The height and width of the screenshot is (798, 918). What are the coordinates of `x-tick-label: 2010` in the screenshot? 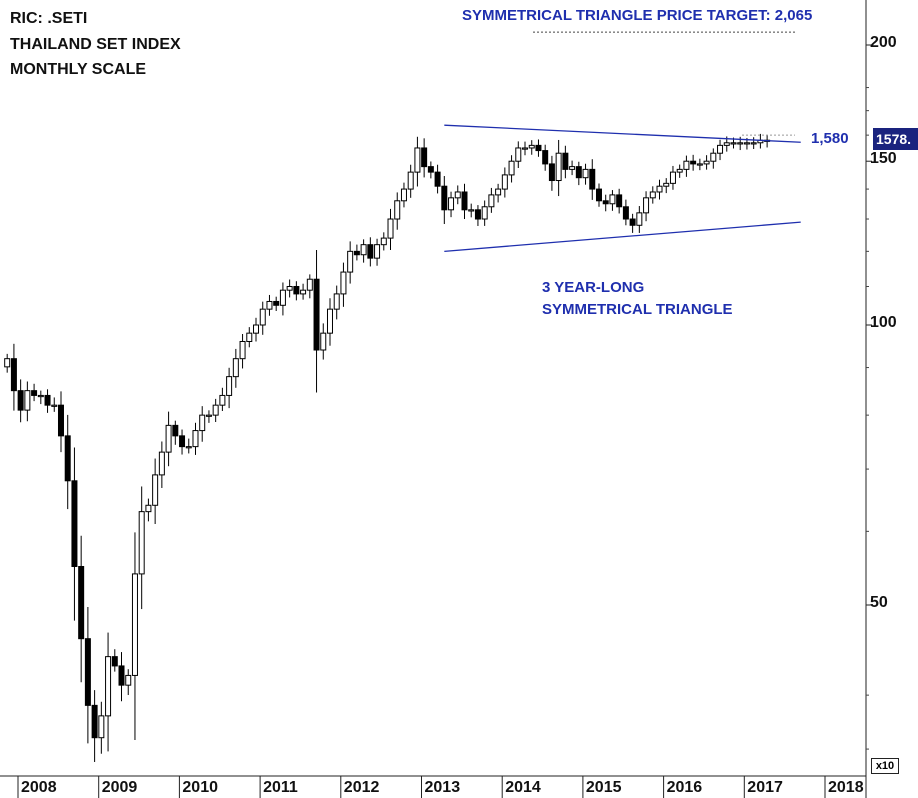 It's located at (200, 787).